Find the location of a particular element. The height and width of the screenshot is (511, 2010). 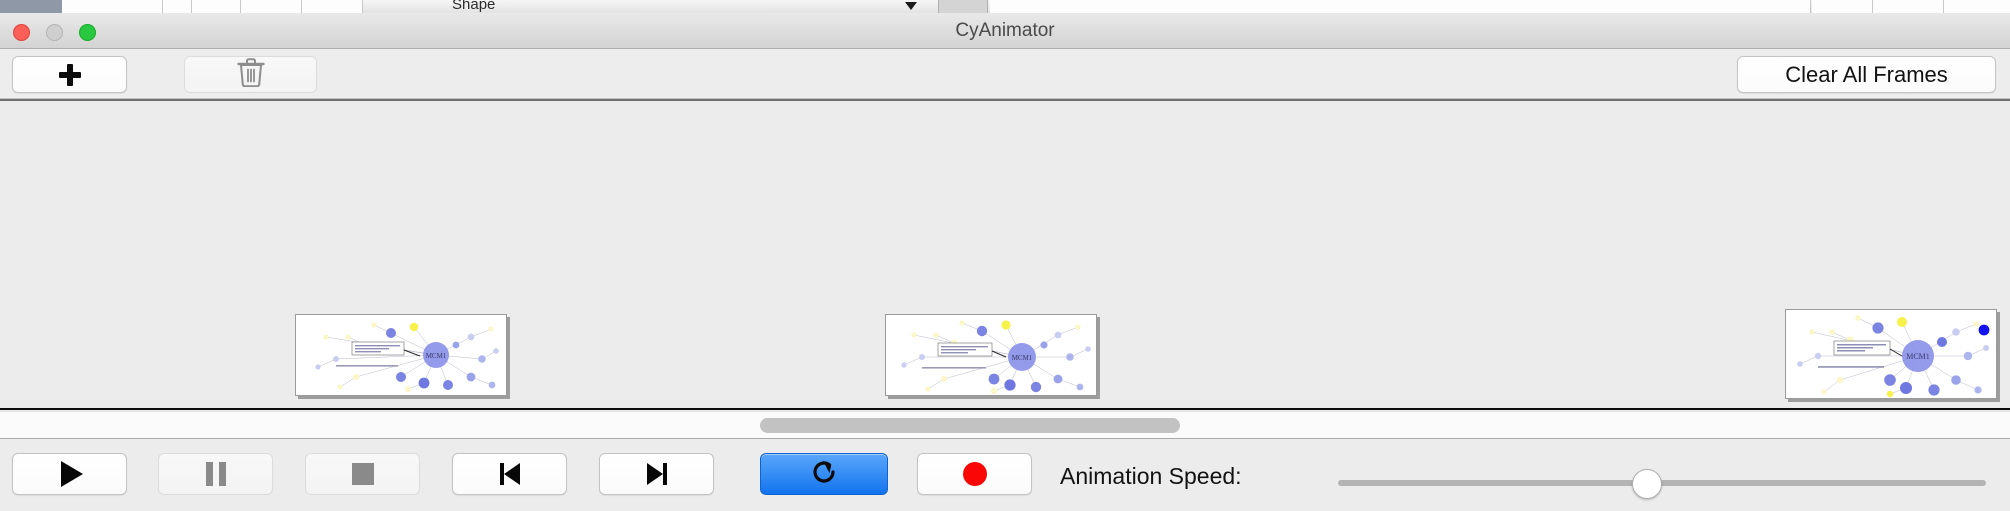

animation-speed-slider-thumb is located at coordinates (1647, 484).